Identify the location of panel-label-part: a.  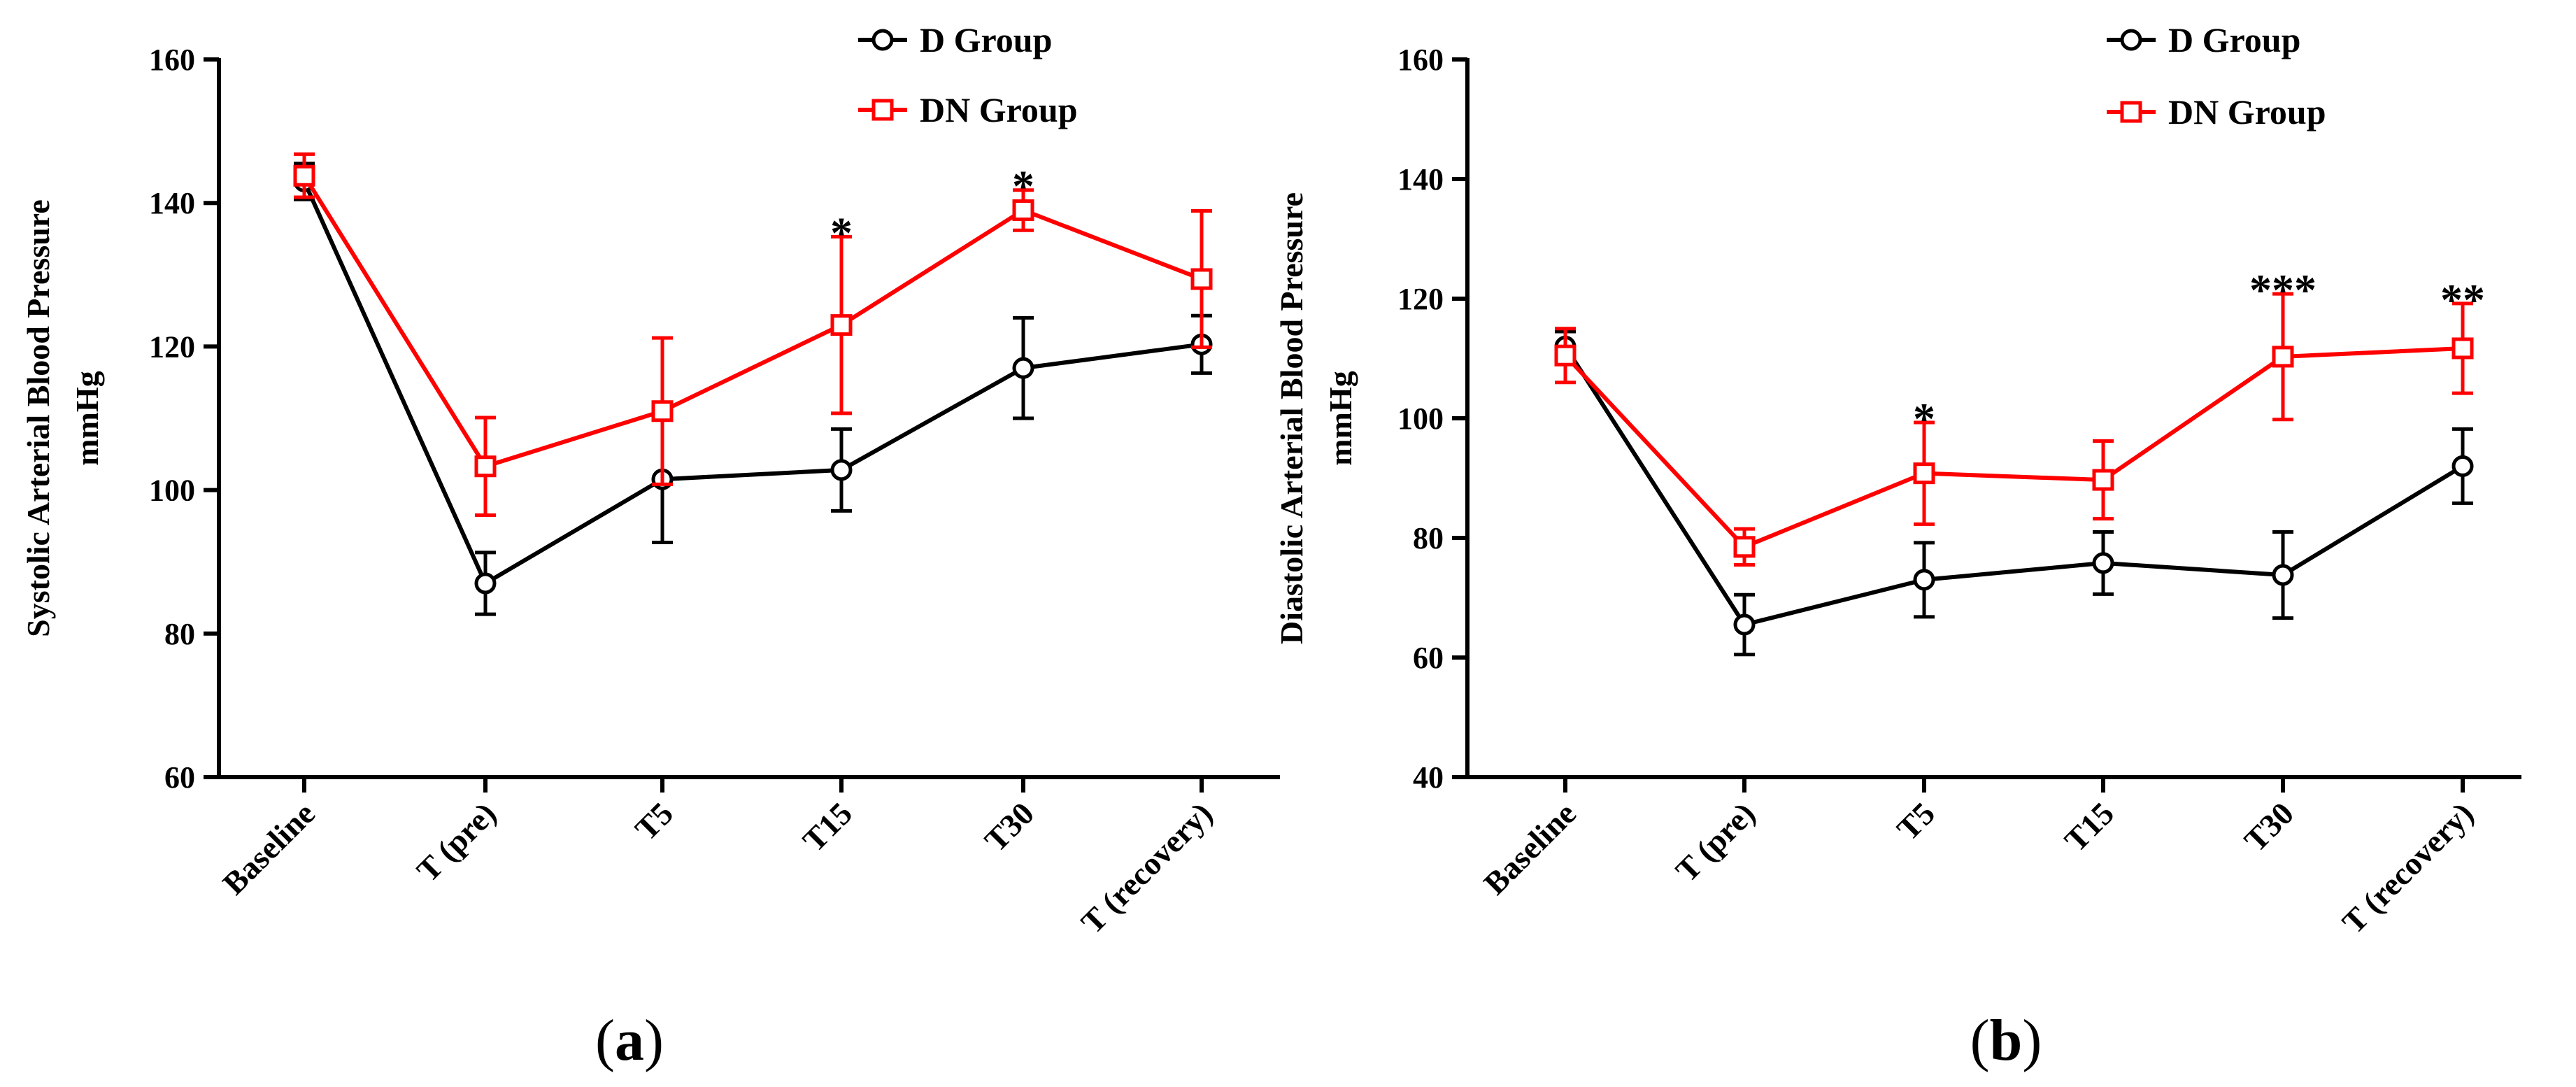
(629, 1040).